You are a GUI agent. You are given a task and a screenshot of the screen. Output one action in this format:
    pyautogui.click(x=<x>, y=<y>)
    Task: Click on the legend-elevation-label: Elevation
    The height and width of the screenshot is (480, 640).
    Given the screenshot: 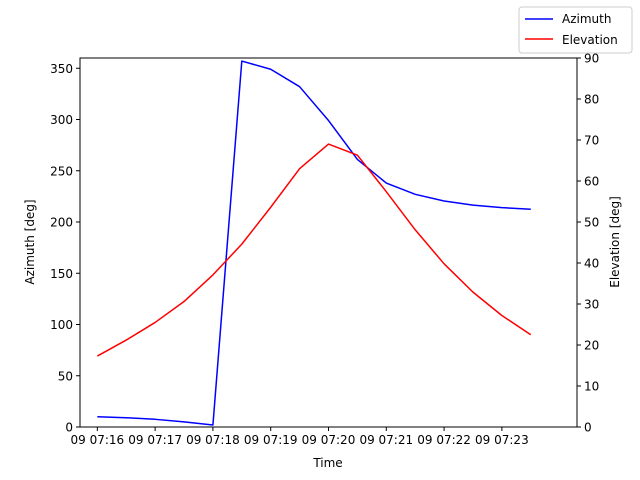 What is the action you would take?
    pyautogui.click(x=590, y=40)
    